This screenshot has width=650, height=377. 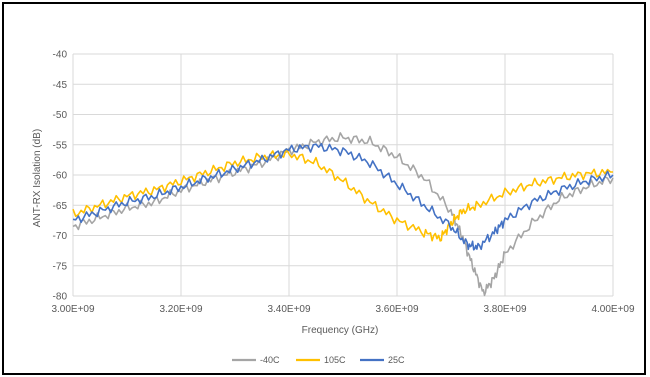 What do you see at coordinates (60, 85) in the screenshot?
I see `y-tick-label: -45` at bounding box center [60, 85].